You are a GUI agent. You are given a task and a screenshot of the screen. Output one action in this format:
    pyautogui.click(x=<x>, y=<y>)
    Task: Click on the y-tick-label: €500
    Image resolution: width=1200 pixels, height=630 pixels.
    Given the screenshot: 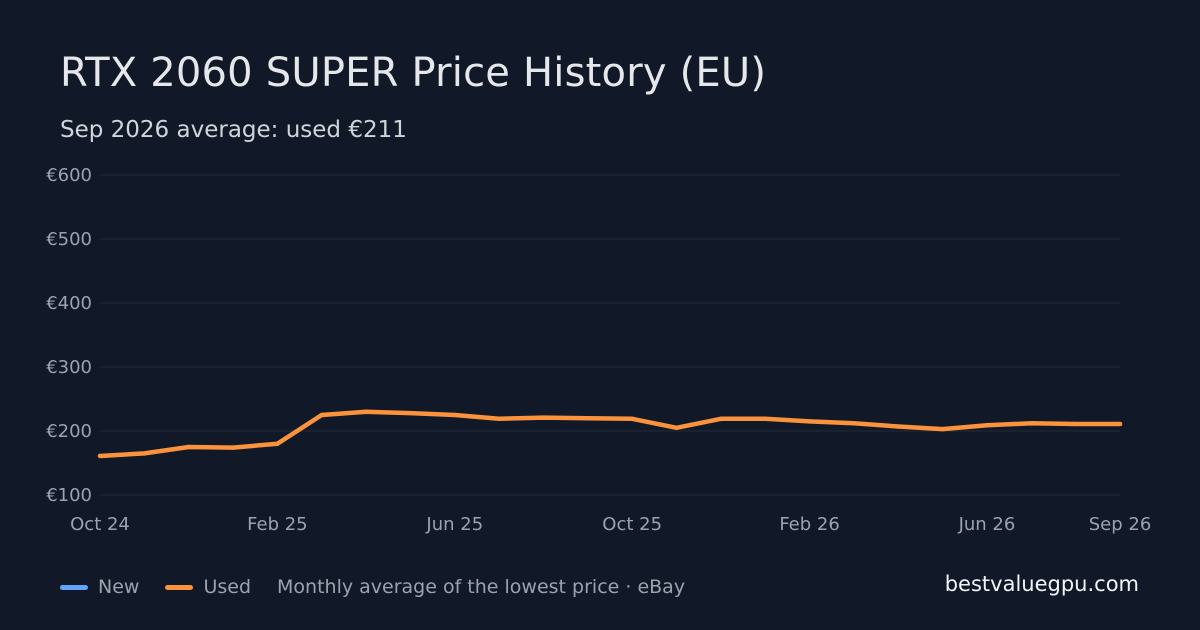 What is the action you would take?
    pyautogui.click(x=69, y=239)
    